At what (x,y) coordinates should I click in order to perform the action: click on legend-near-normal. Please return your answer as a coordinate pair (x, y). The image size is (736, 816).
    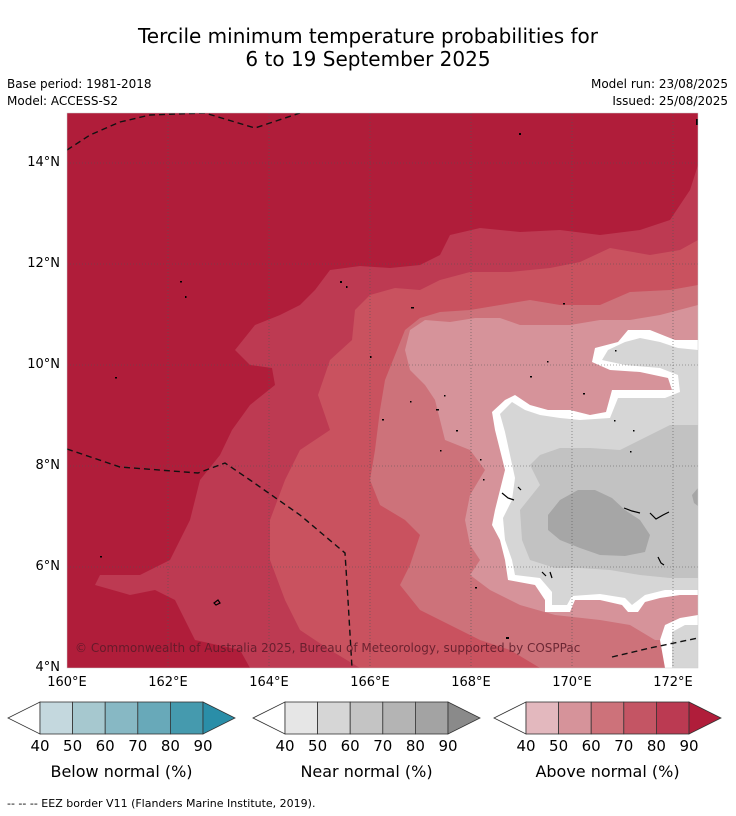
    Looking at the image, I should click on (366, 718).